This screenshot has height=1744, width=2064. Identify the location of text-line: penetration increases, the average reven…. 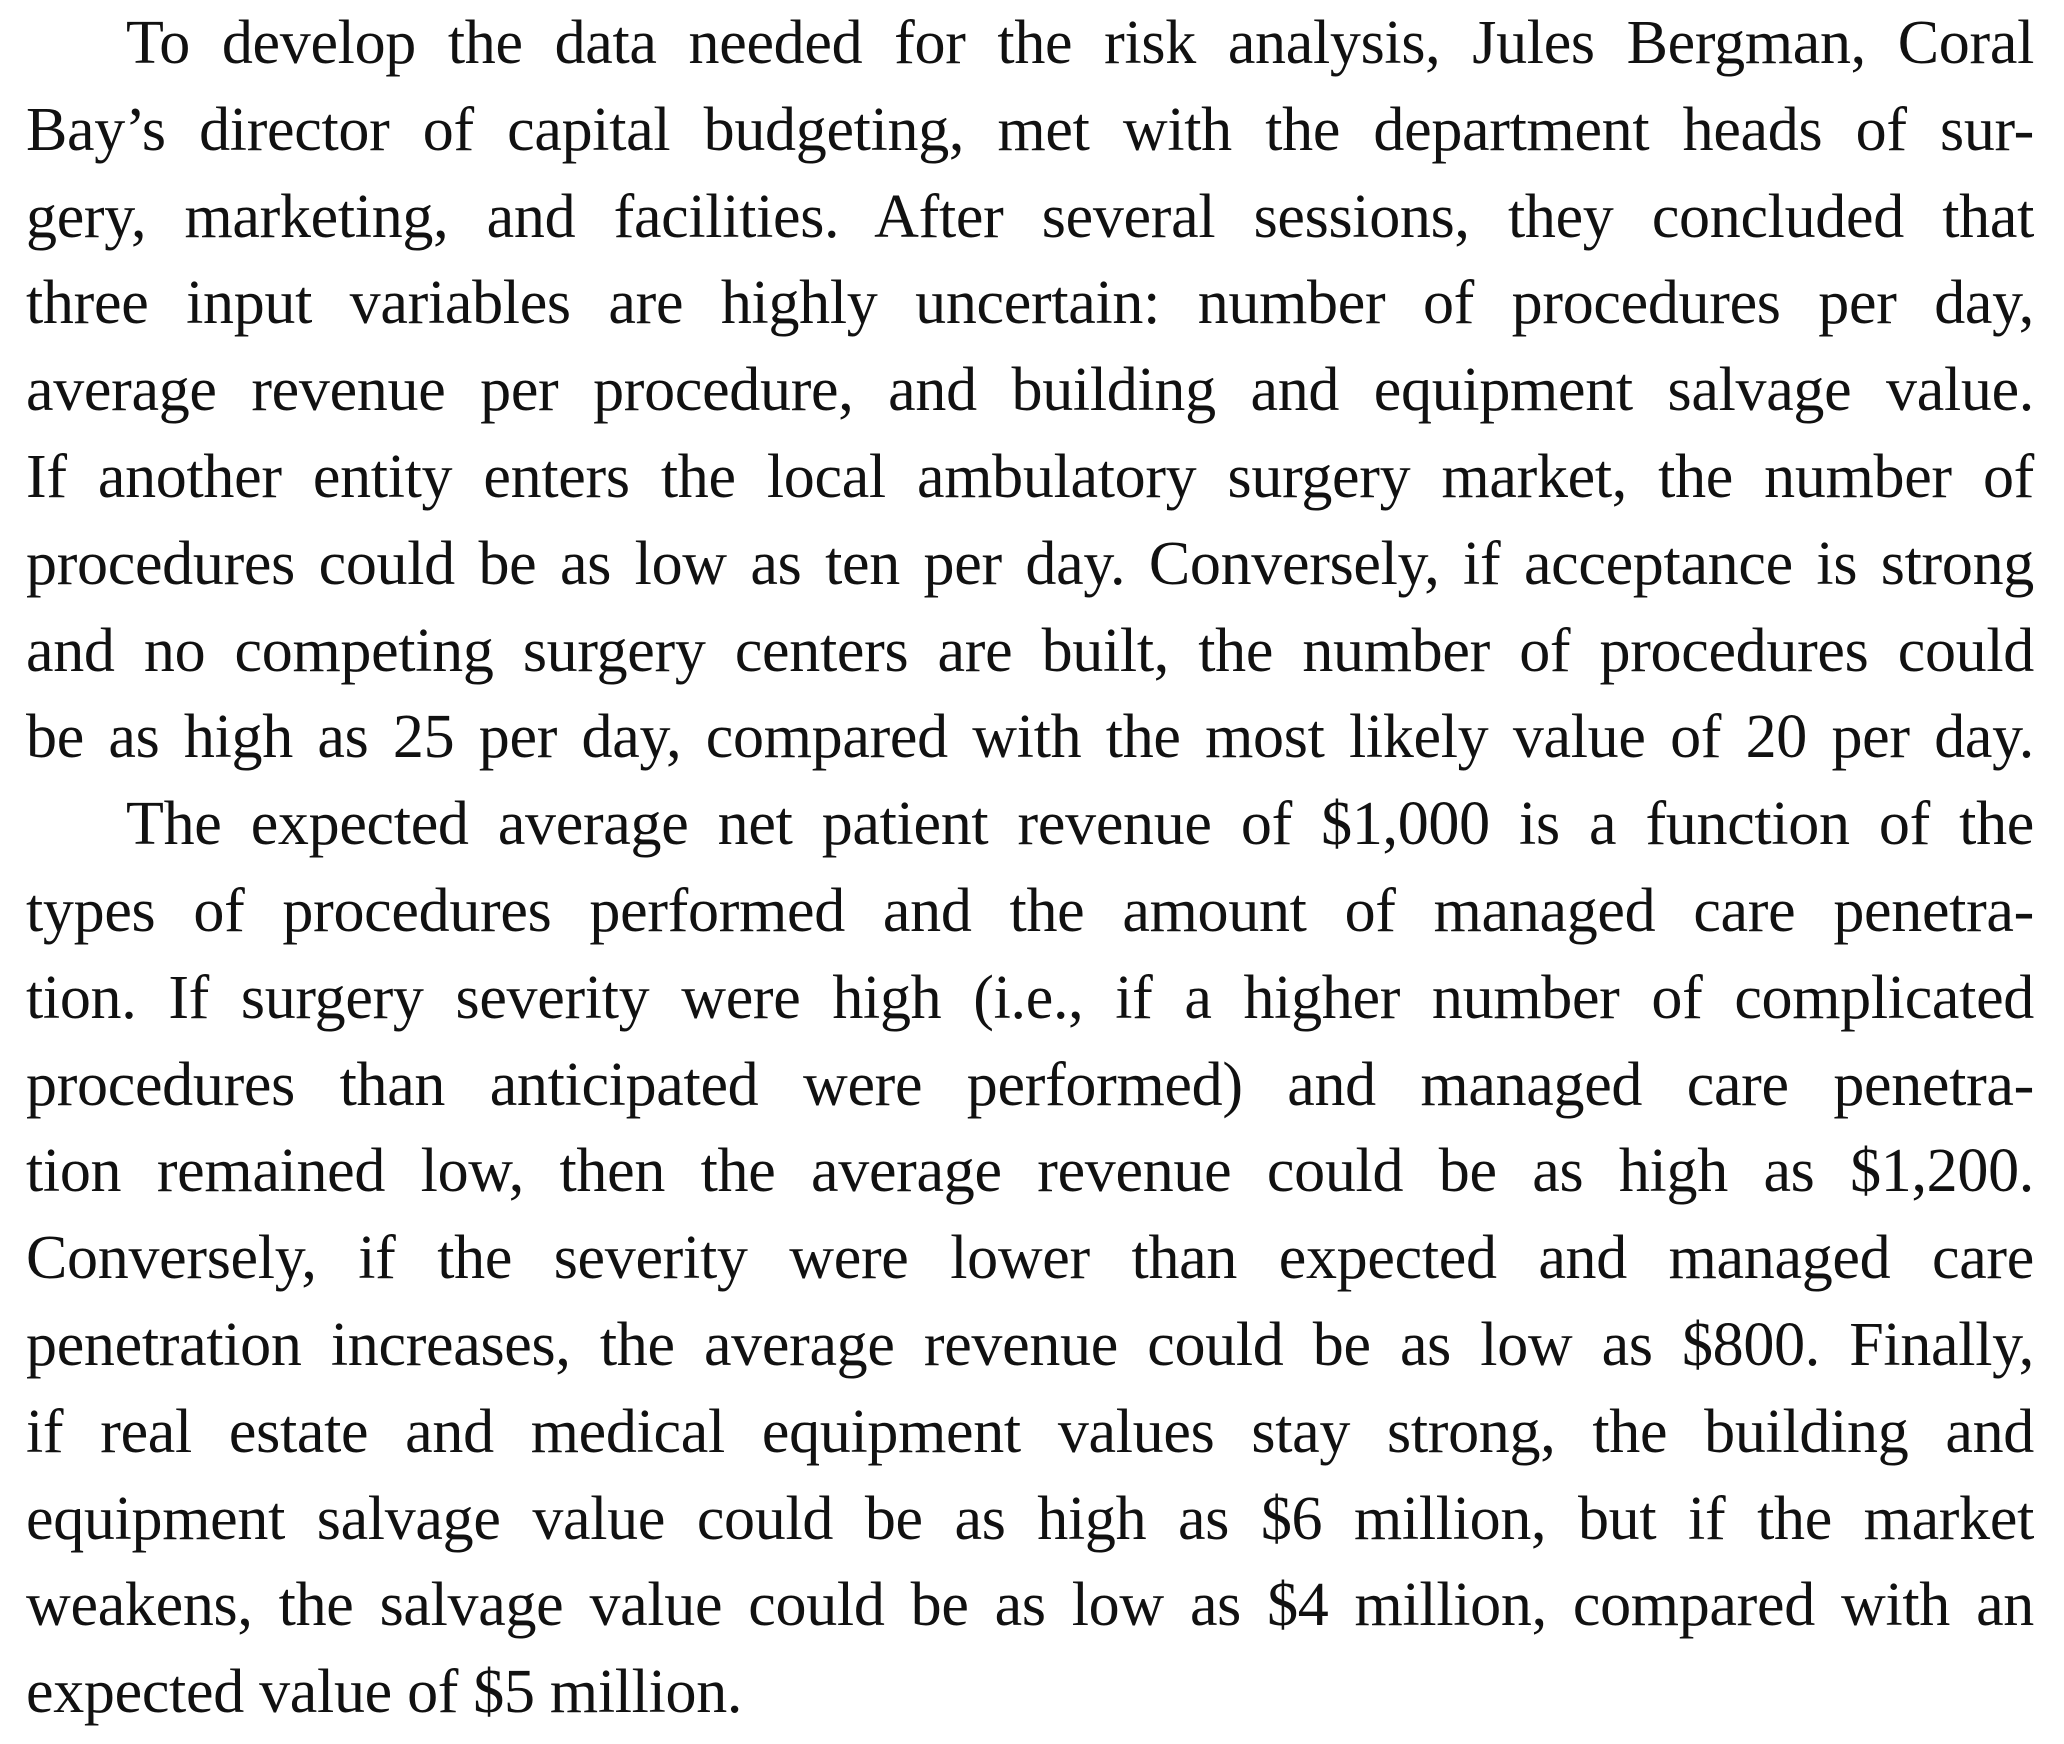
(1030, 1344).